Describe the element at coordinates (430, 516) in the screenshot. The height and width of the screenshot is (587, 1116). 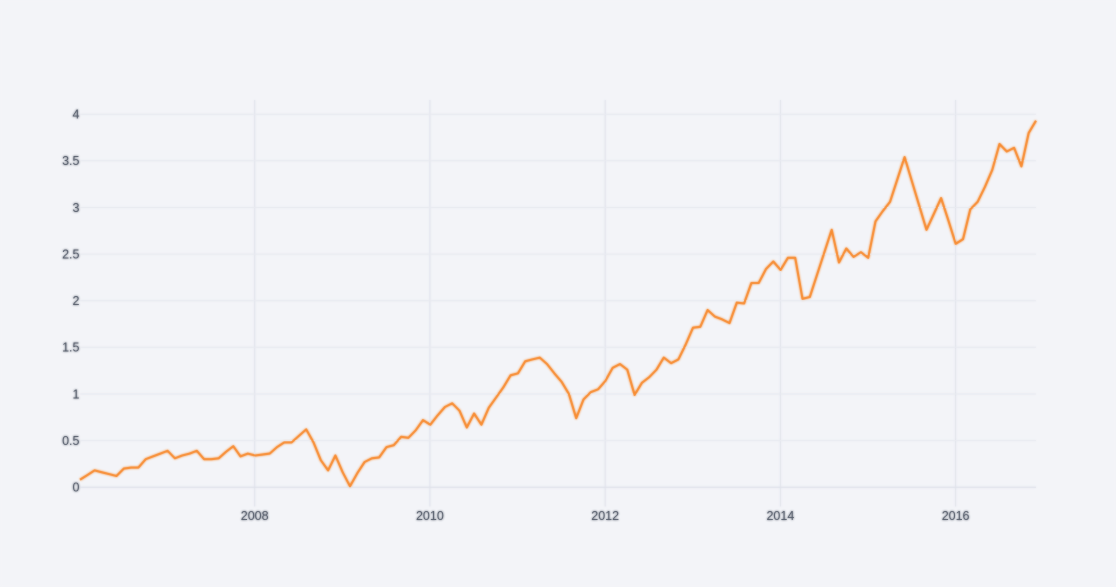
I see `svg-text: 2010` at that location.